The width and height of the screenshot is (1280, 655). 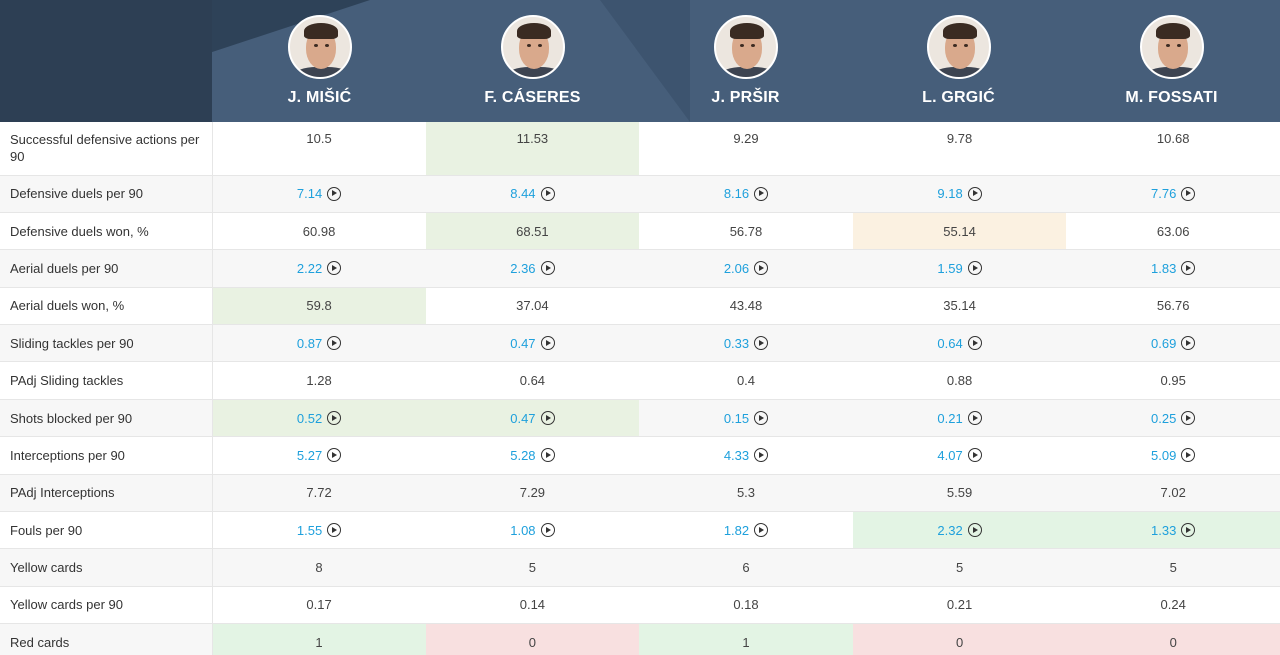 What do you see at coordinates (736, 268) in the screenshot?
I see `stat-value: 2.06` at bounding box center [736, 268].